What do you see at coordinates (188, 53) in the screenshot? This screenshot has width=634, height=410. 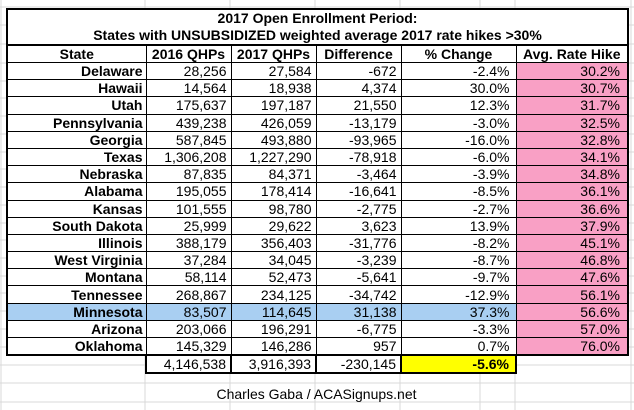 I see `header-2016-qhps: 2016 QHPs` at bounding box center [188, 53].